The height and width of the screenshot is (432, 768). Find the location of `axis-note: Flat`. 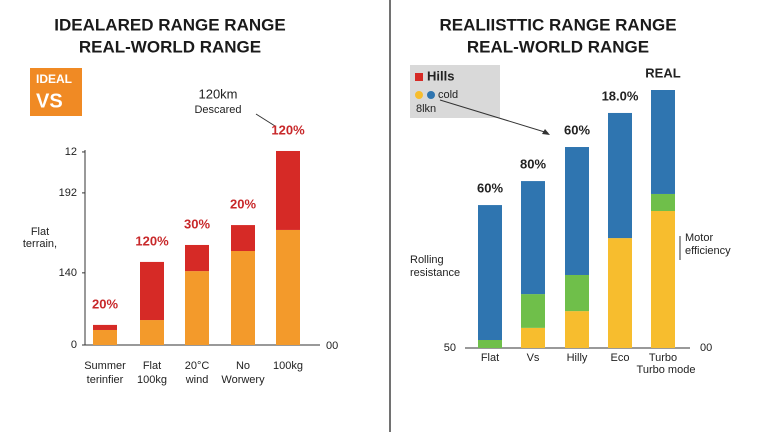

axis-note: Flat is located at coordinates (40, 232).